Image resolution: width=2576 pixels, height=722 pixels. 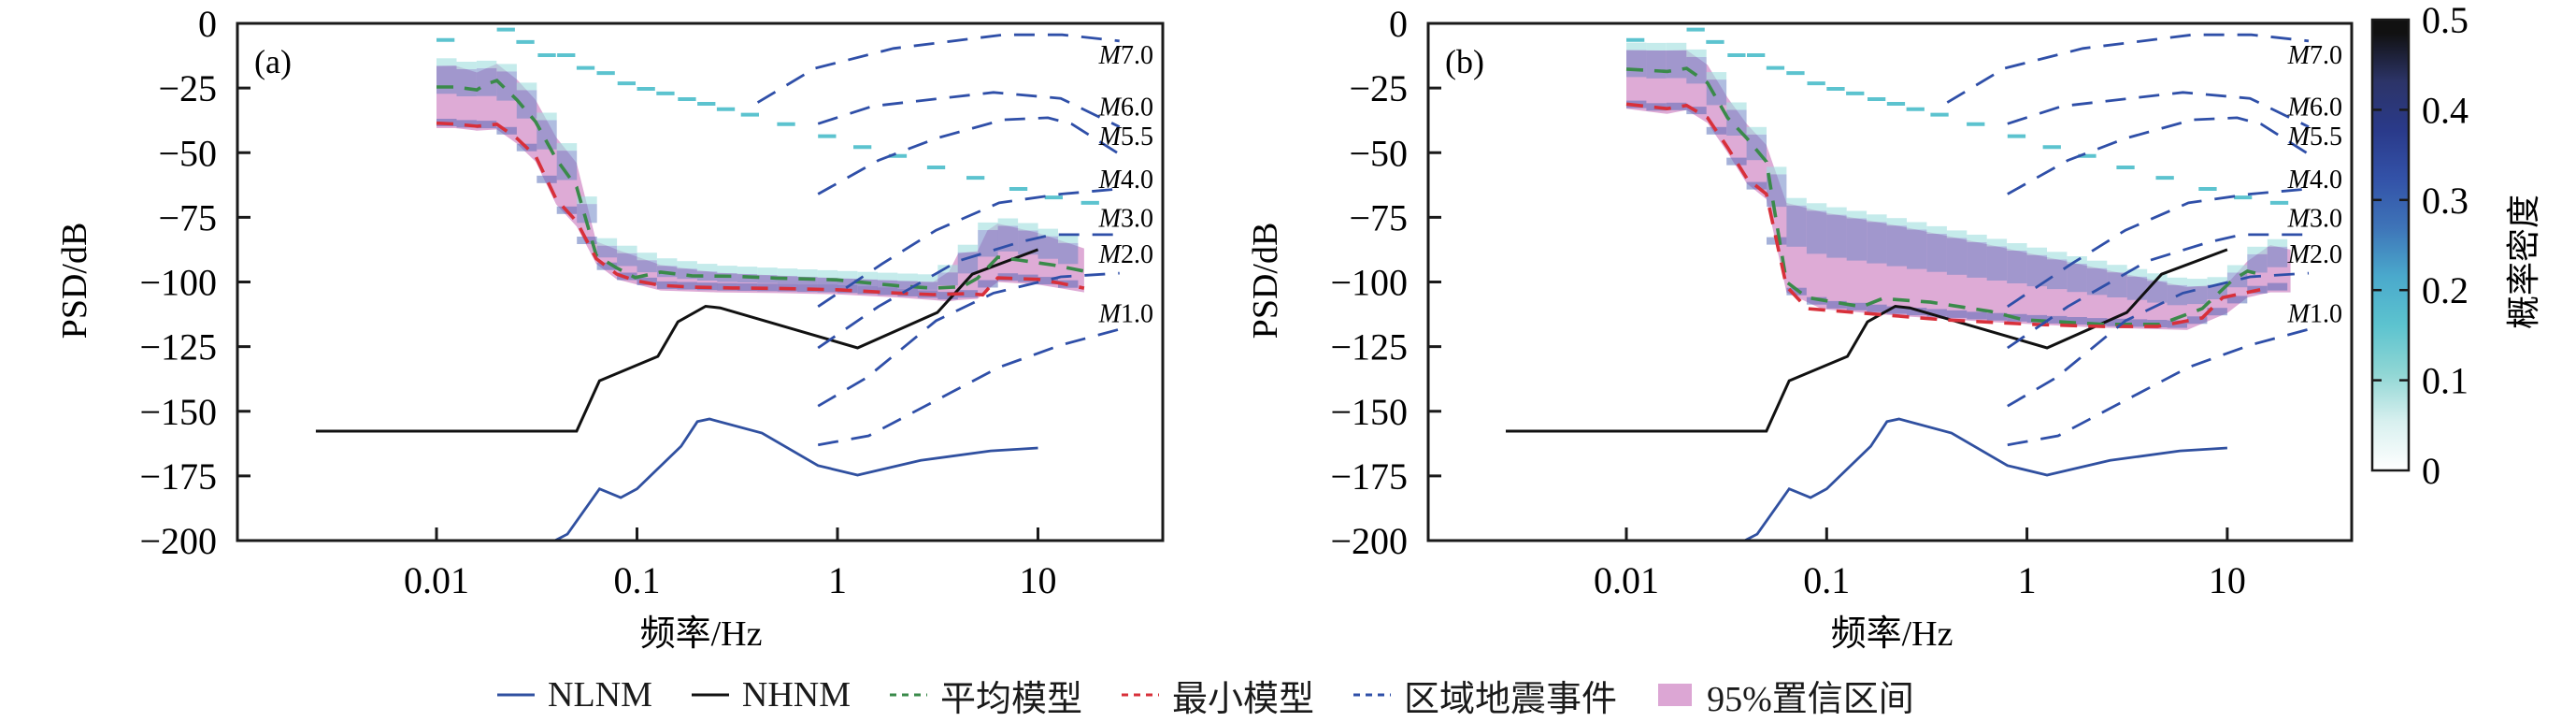 What do you see at coordinates (1137, 108) in the screenshot?
I see `panel-a-eq-label-value: 6.0` at bounding box center [1137, 108].